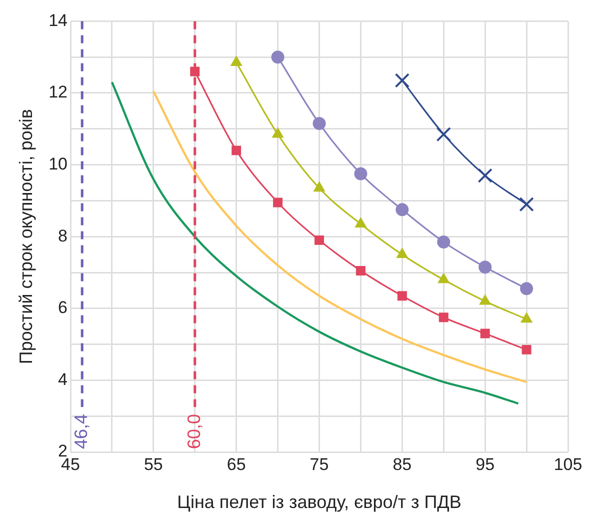  I want to click on x-tick-label: 75, so click(319, 464).